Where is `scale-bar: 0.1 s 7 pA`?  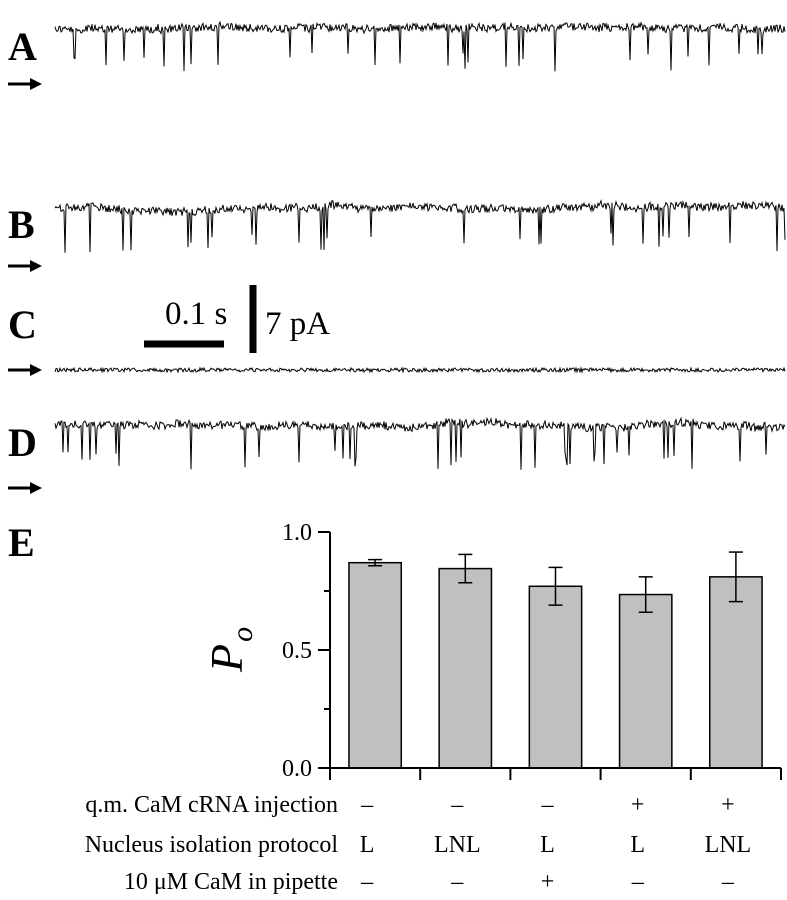 scale-bar: 0.1 s 7 pA is located at coordinates (237, 319).